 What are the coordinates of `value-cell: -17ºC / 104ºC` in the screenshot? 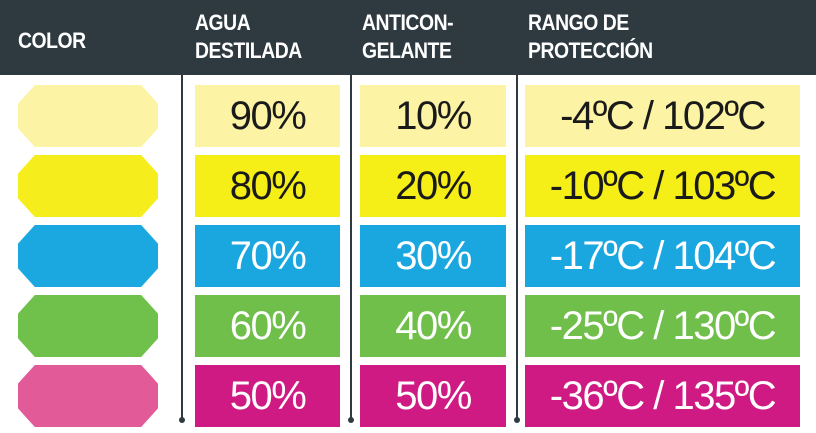 It's located at (662, 256).